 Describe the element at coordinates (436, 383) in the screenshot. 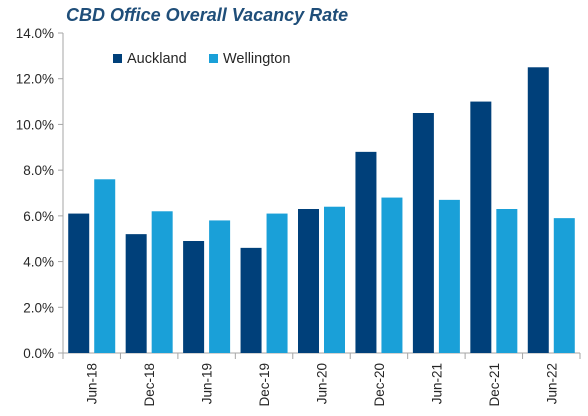

I see `x-tick-label: Jun-21` at that location.